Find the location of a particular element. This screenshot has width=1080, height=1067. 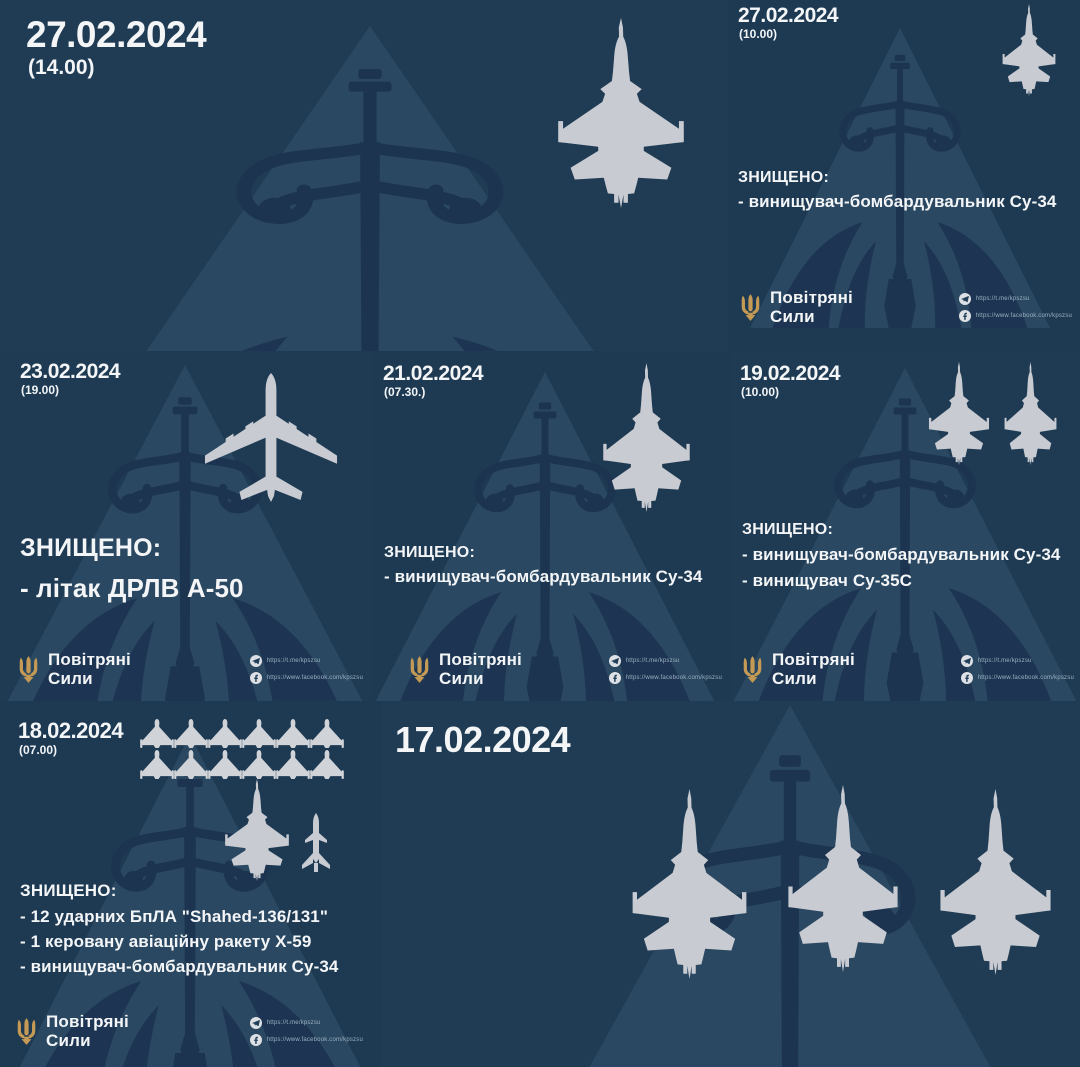

destroyed-item: - літак ДРЛВ А-50 is located at coordinates (132, 588).